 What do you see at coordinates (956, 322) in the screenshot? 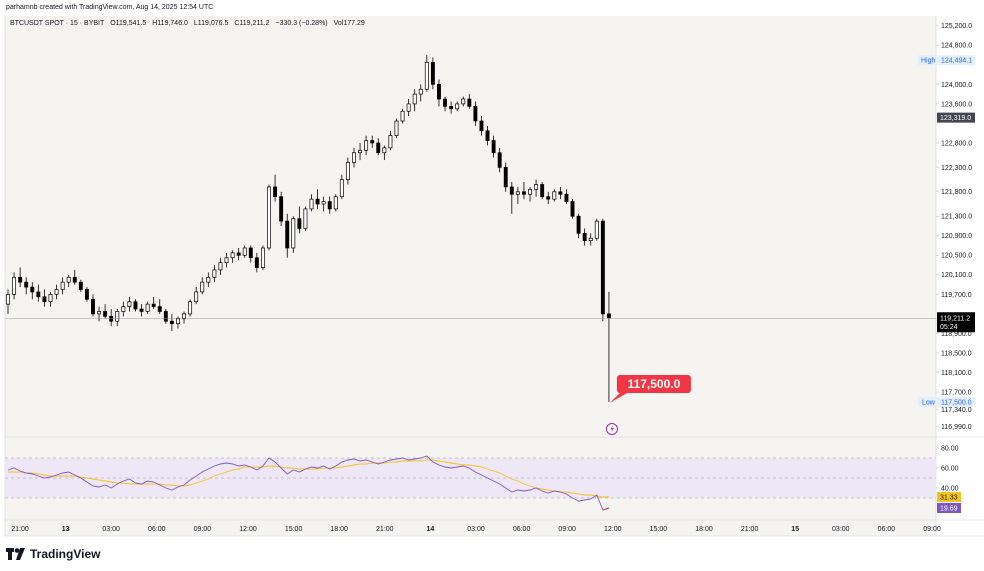
I see `current-price-tag` at bounding box center [956, 322].